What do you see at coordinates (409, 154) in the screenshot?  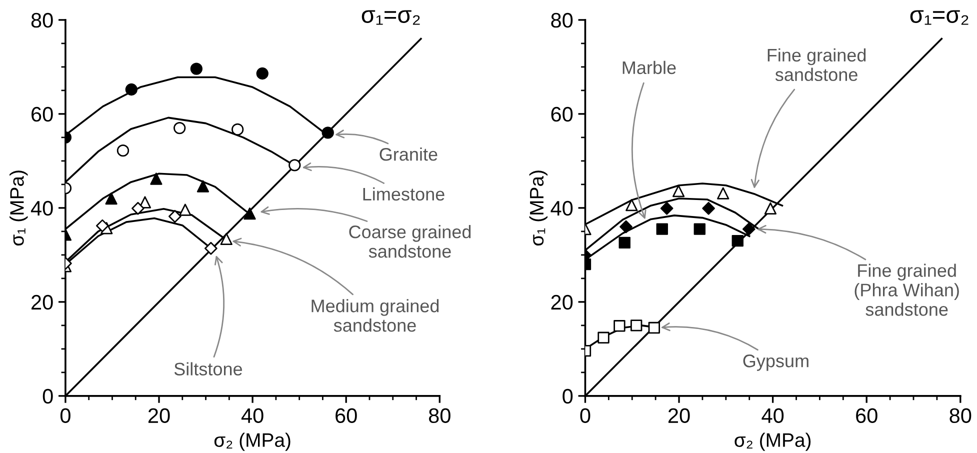 I see `annotation: Granite` at bounding box center [409, 154].